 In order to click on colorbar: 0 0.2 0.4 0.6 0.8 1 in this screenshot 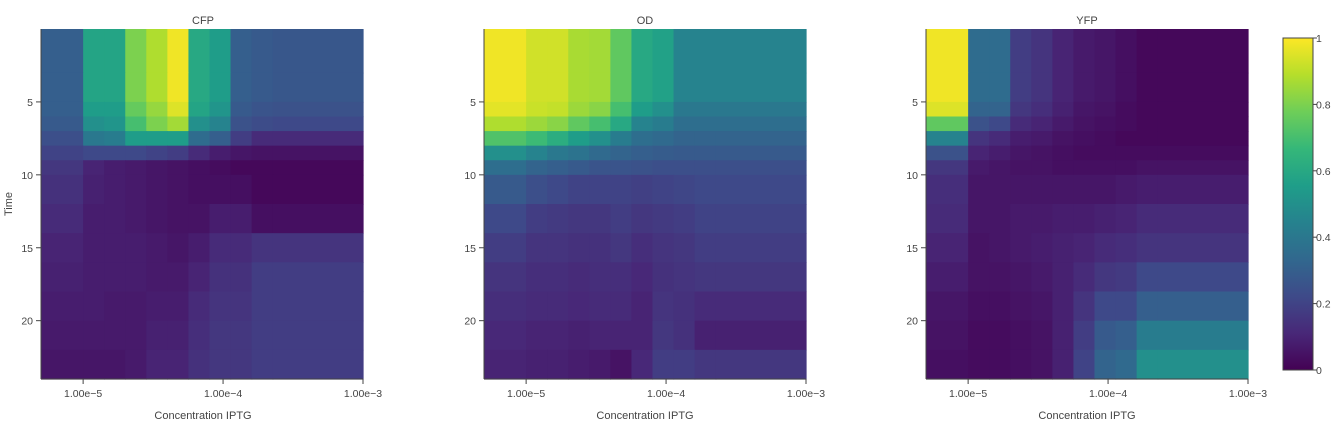, I will do `click(1306, 205)`.